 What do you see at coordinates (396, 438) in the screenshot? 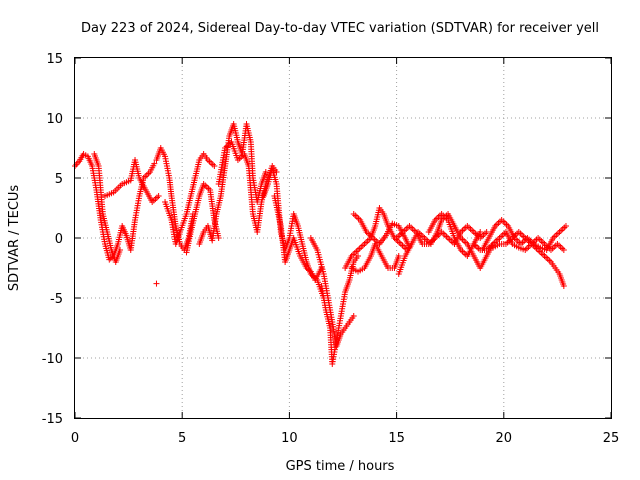
I see `x-tick-label: 15` at bounding box center [396, 438].